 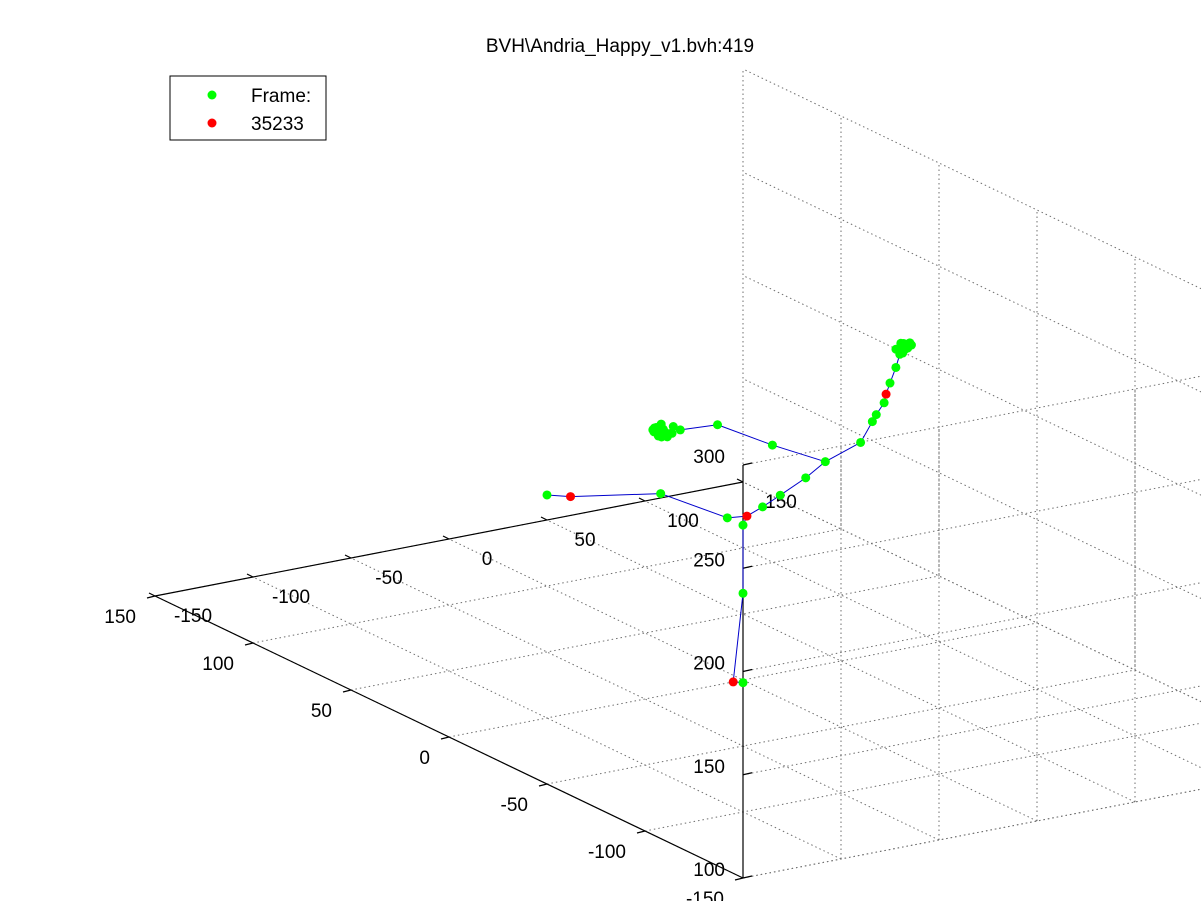 I want to click on legend-box, so click(x=248, y=108).